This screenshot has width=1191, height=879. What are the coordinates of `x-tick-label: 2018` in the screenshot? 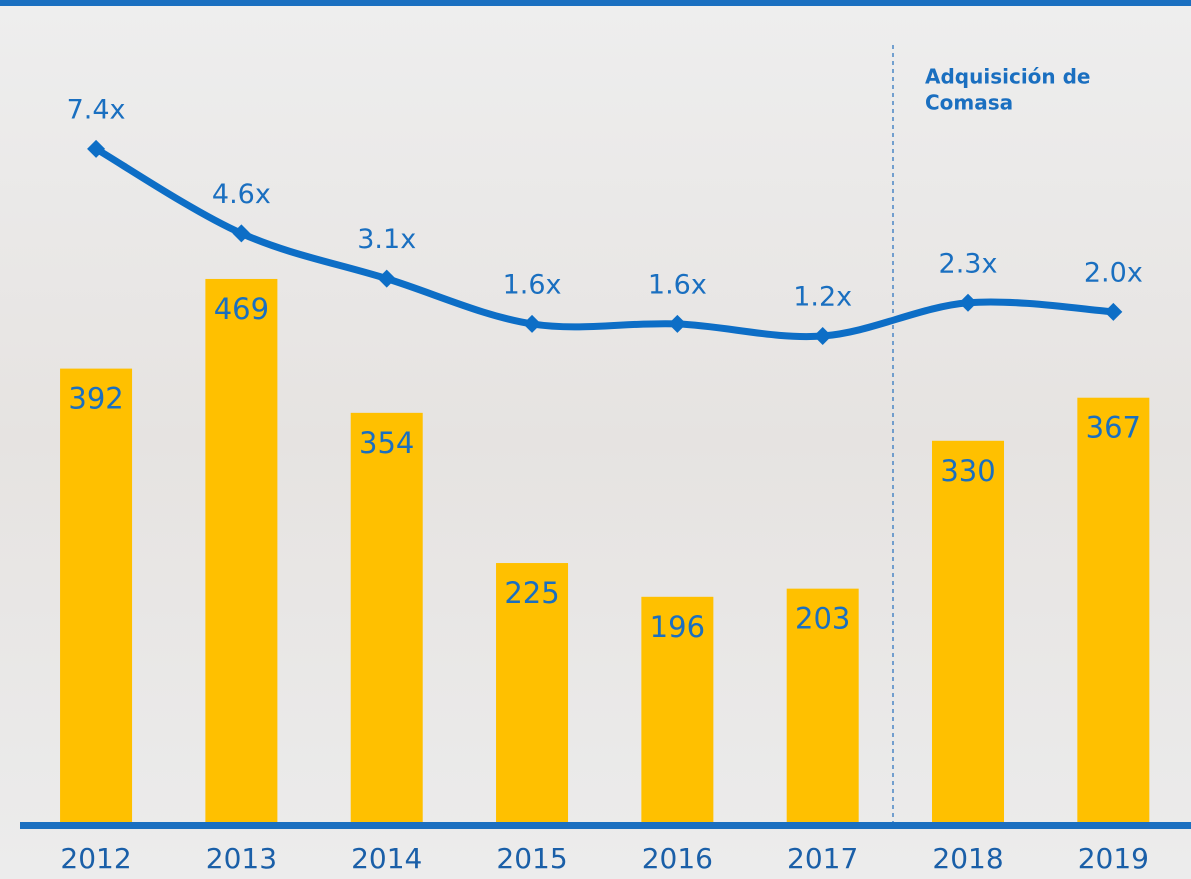 It's located at (967, 858).